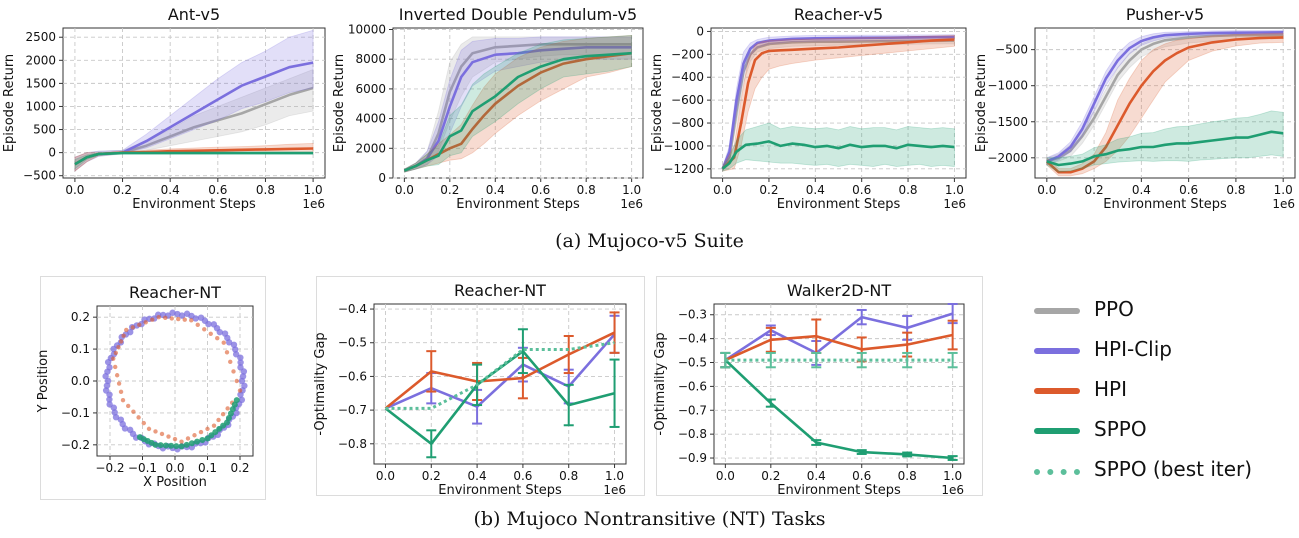 Image resolution: width=1299 pixels, height=538 pixels. Describe the element at coordinates (683, 146) in the screenshot. I see `y-tick-label: −1000` at that location.